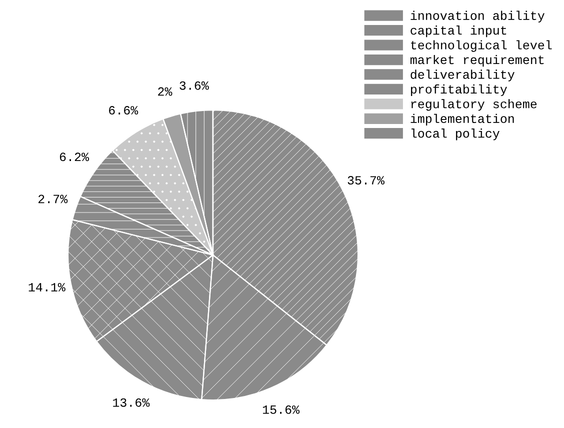 Image resolution: width=564 pixels, height=428 pixels. Describe the element at coordinates (462, 76) in the screenshot. I see `legend-label: deliverability` at that location.